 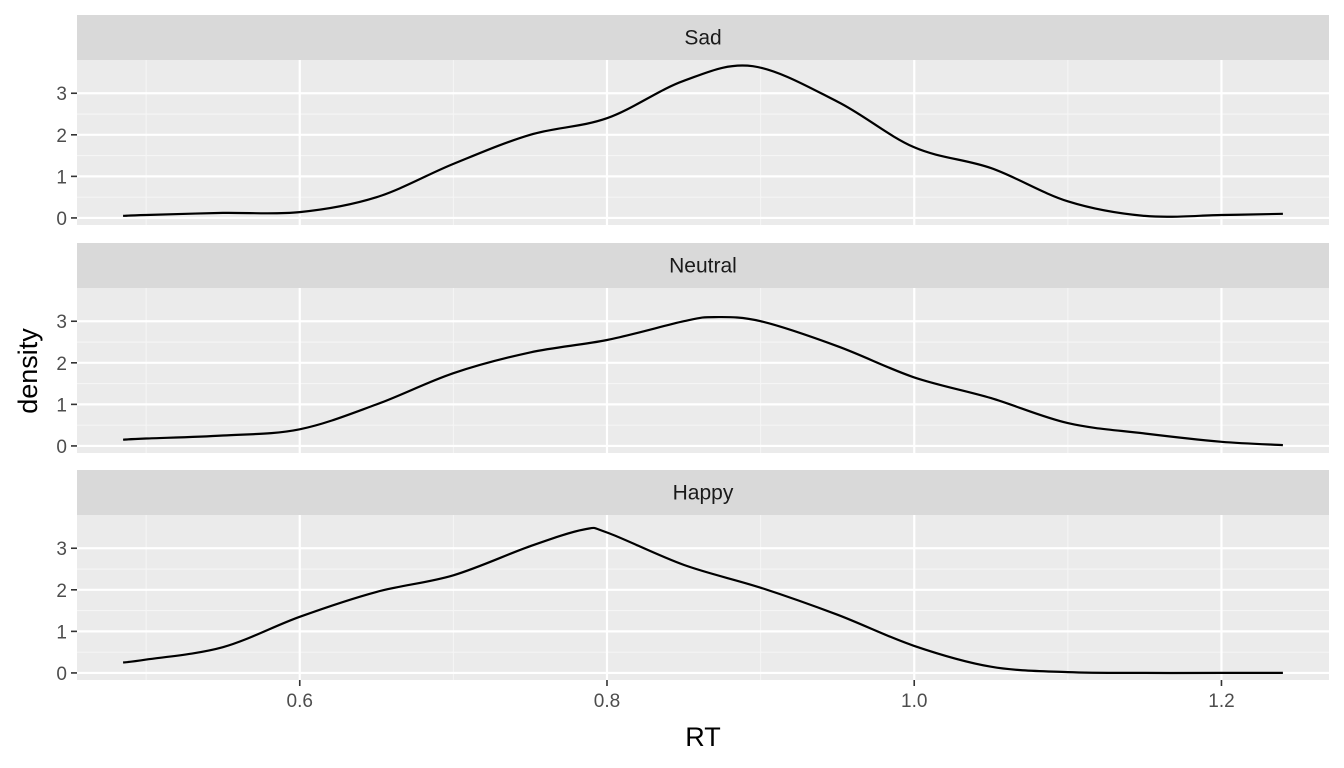 What do you see at coordinates (914, 701) in the screenshot?
I see `x-tick-label: 1.0` at bounding box center [914, 701].